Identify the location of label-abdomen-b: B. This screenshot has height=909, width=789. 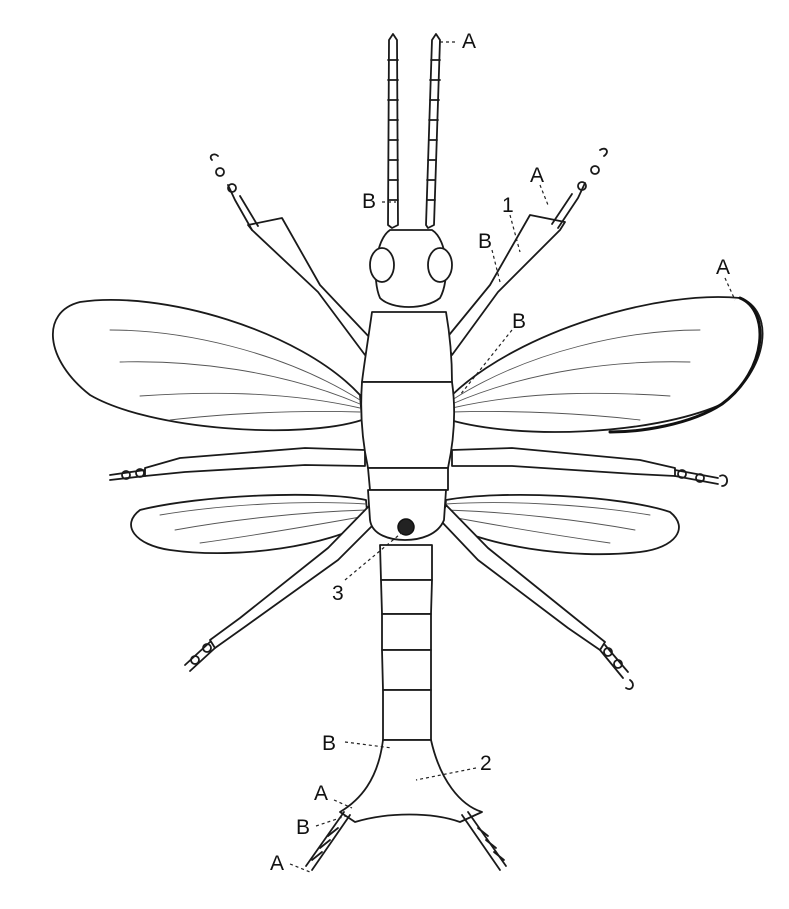
(329, 743).